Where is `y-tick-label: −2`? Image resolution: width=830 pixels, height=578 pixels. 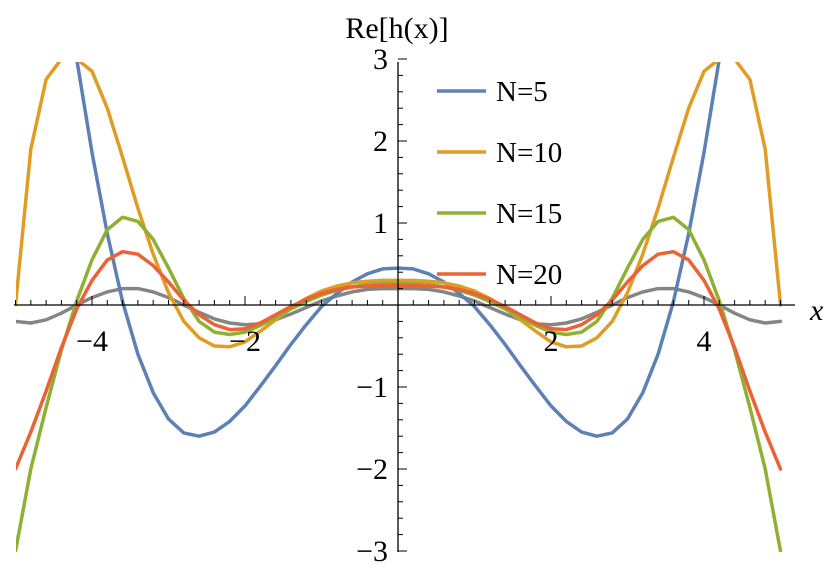
y-tick-label: −2 is located at coordinates (372, 469).